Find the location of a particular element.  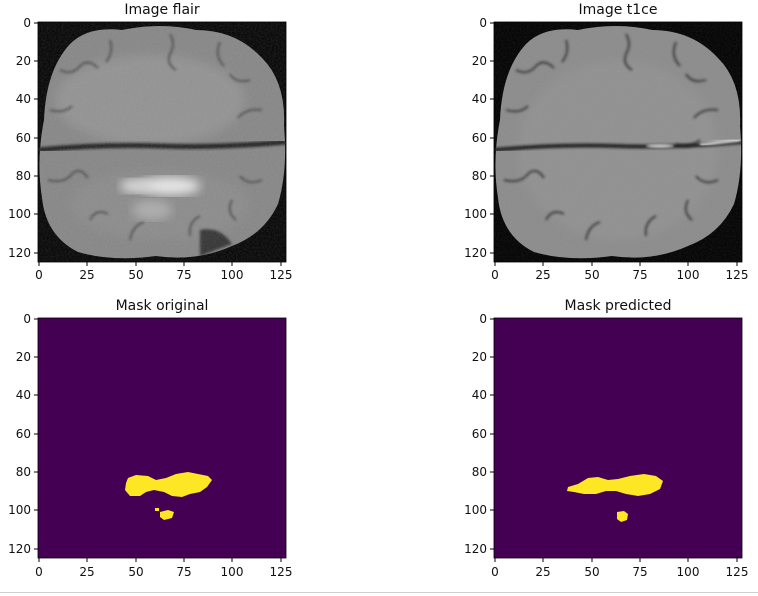

mask-original-background is located at coordinates (162, 438).